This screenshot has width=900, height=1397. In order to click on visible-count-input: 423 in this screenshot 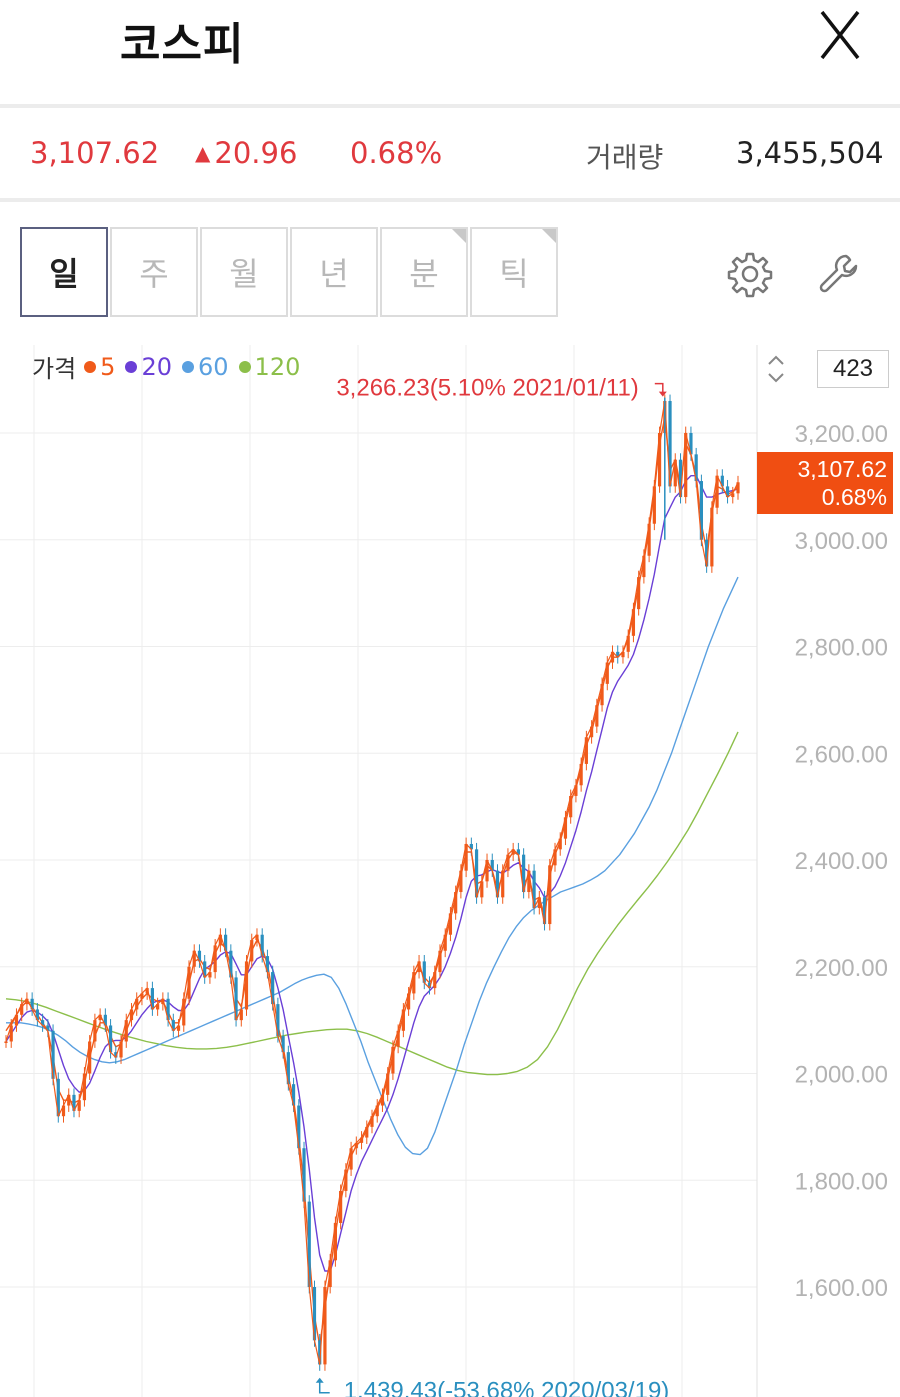, I will do `click(853, 369)`.